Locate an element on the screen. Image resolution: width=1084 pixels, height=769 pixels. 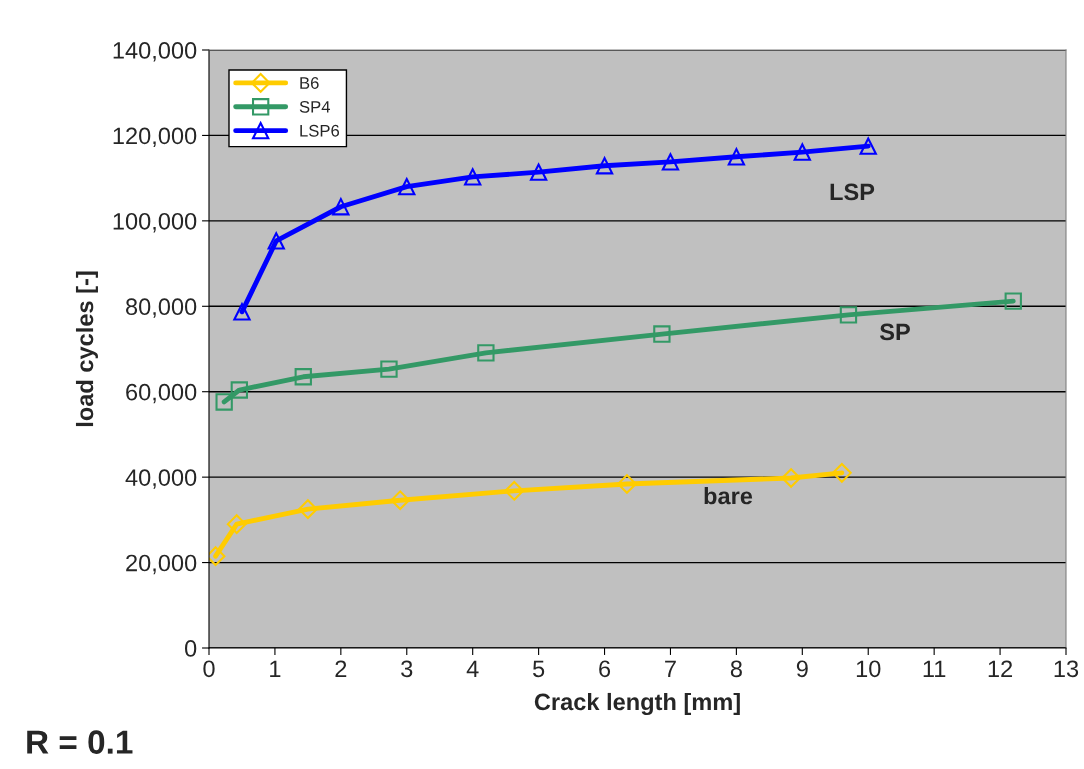
x-tick-label: 1 is located at coordinates (275, 668).